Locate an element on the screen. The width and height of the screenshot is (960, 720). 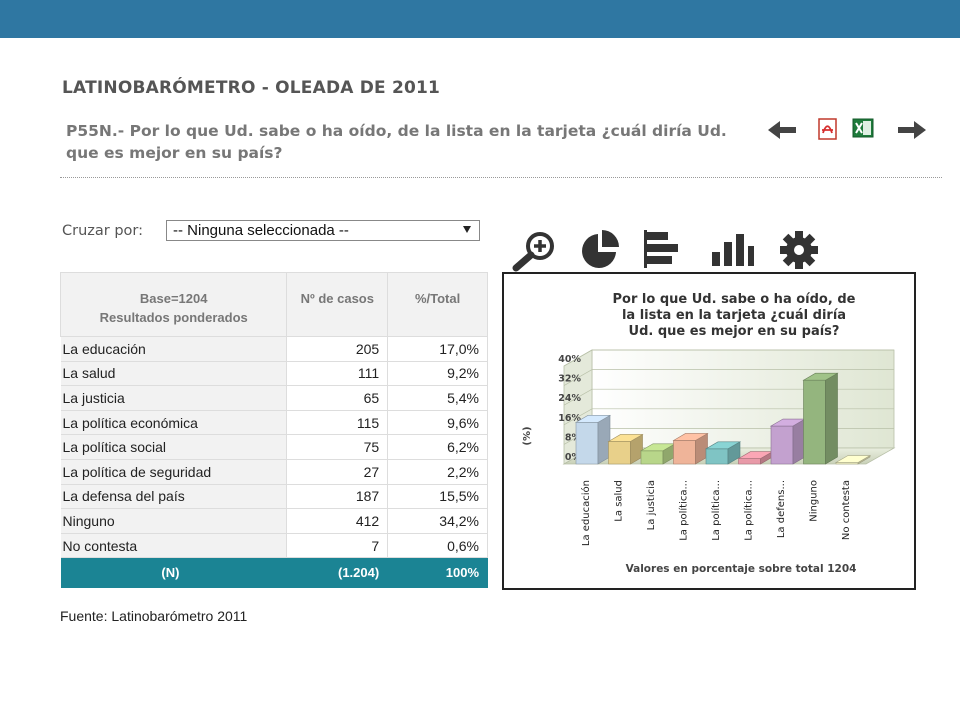
page-title: LATINOBARÓMETRO - OLEADA DE 2011 is located at coordinates (251, 88).